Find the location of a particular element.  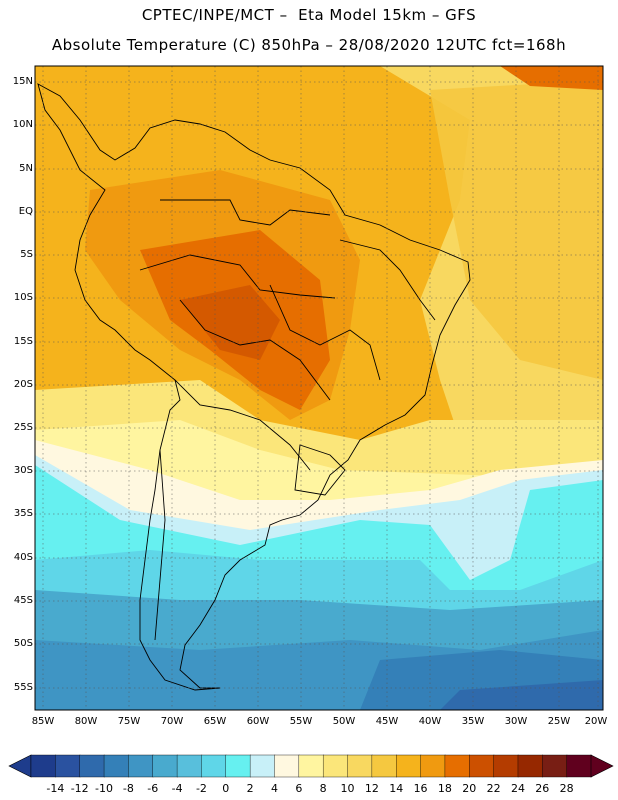

colorbar-tick-label: -2 is located at coordinates (201, 788).